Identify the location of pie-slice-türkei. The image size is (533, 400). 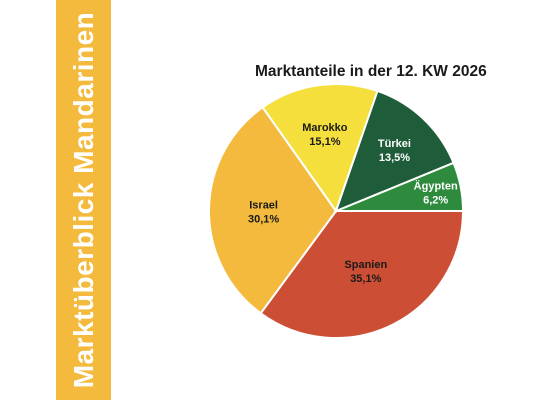
(394, 151).